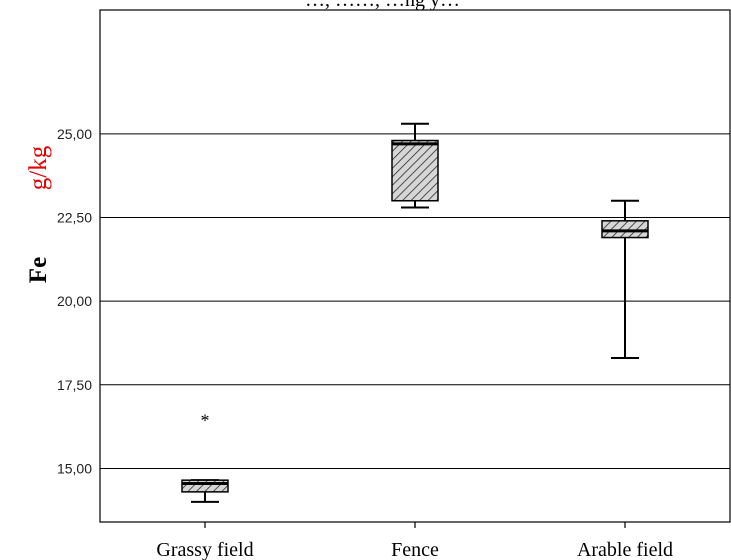 This screenshot has width=731, height=560. Describe the element at coordinates (205, 420) in the screenshot. I see `outlier-marker: *` at that location.